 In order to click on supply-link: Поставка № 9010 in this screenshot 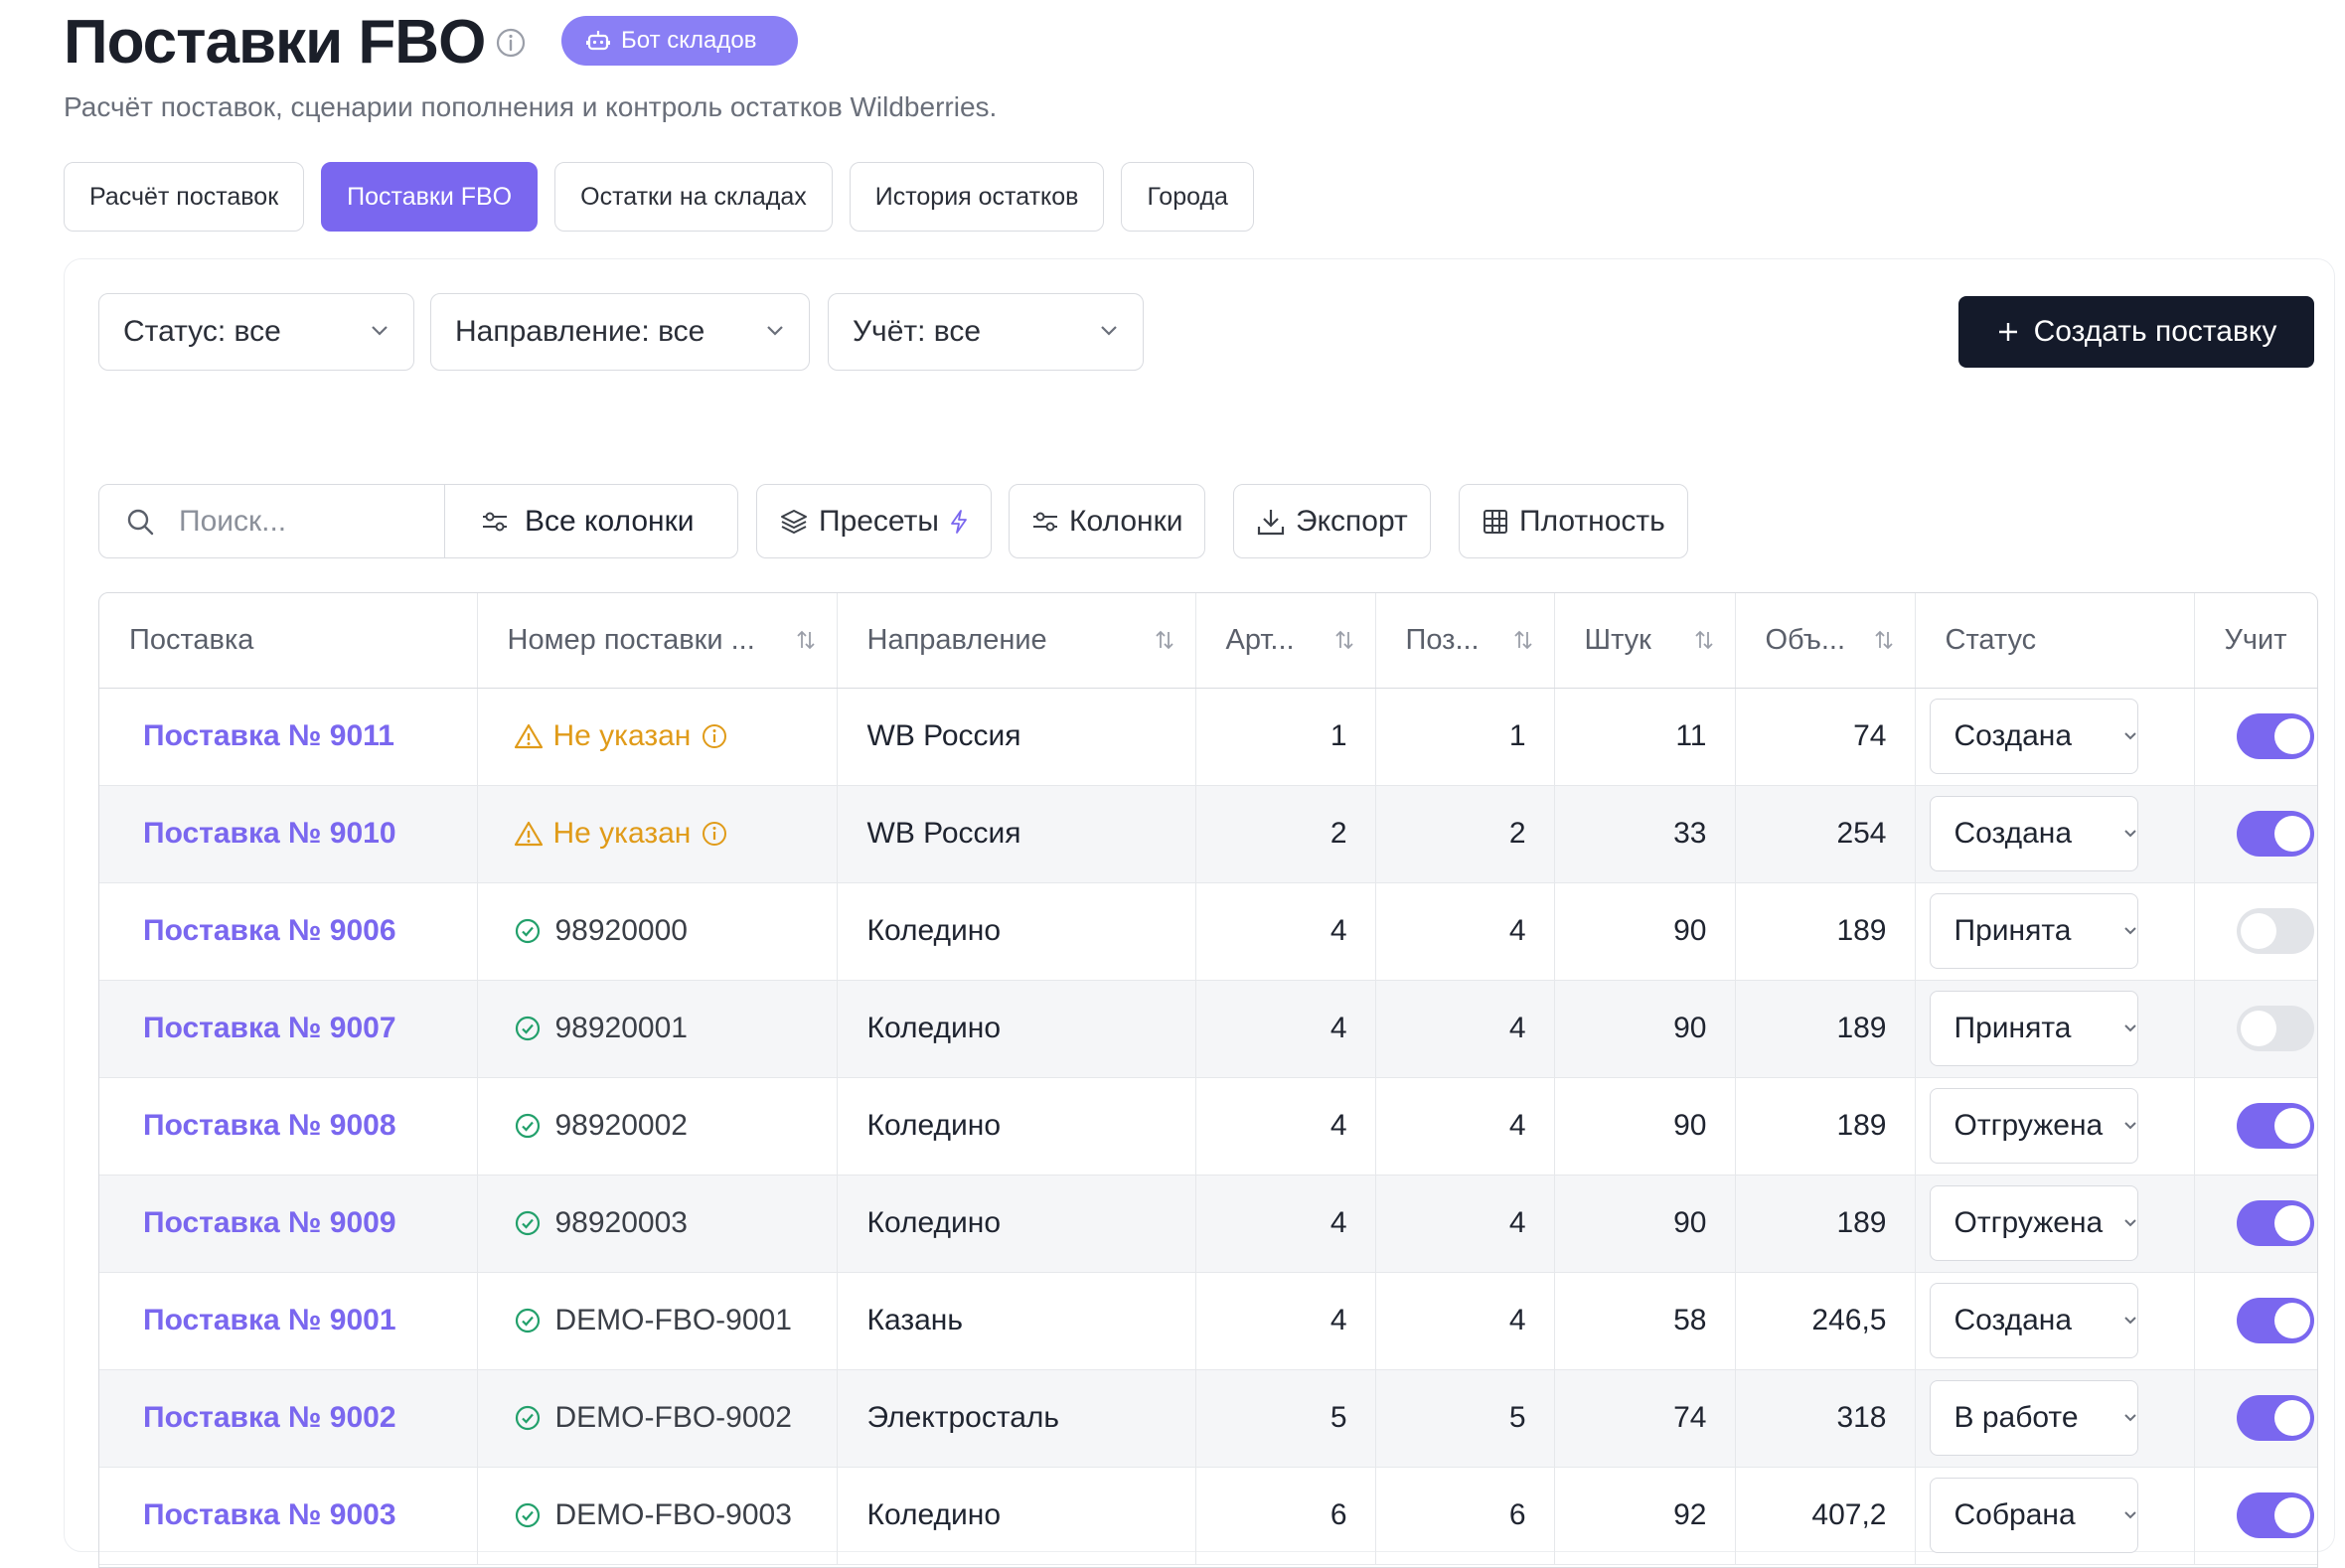, I will do `click(288, 834)`.